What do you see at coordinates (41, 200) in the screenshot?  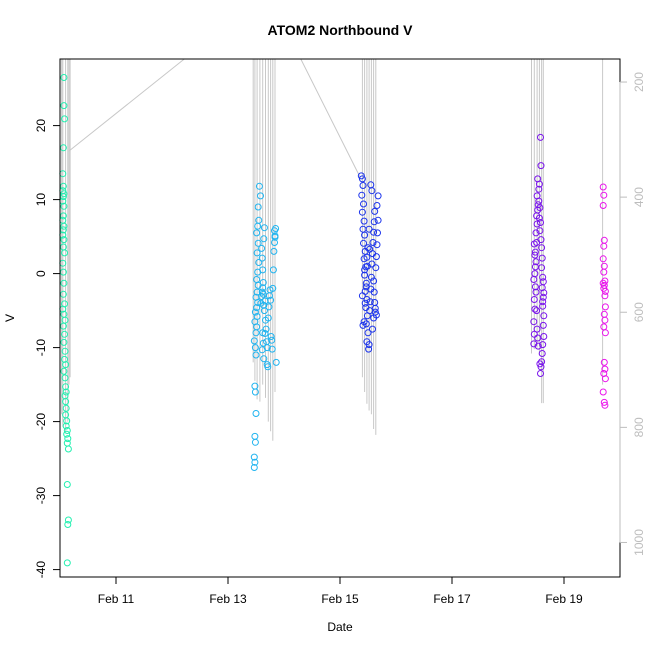 I see `y-tick-label-5: 10` at bounding box center [41, 200].